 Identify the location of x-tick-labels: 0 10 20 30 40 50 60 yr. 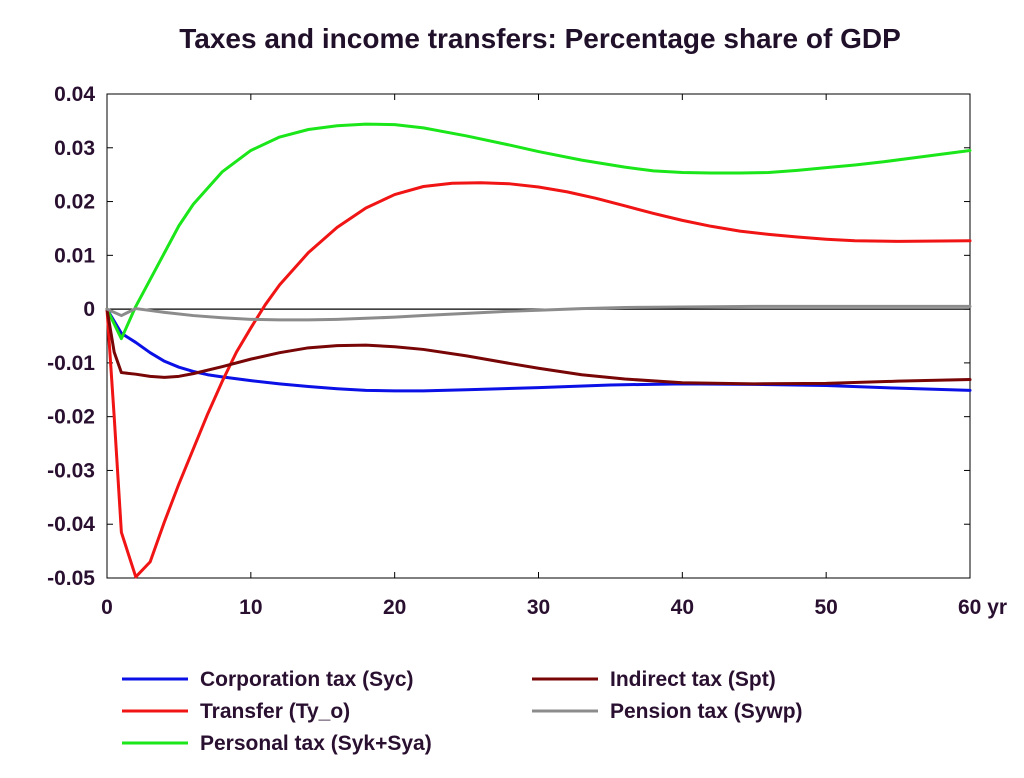
(554, 607).